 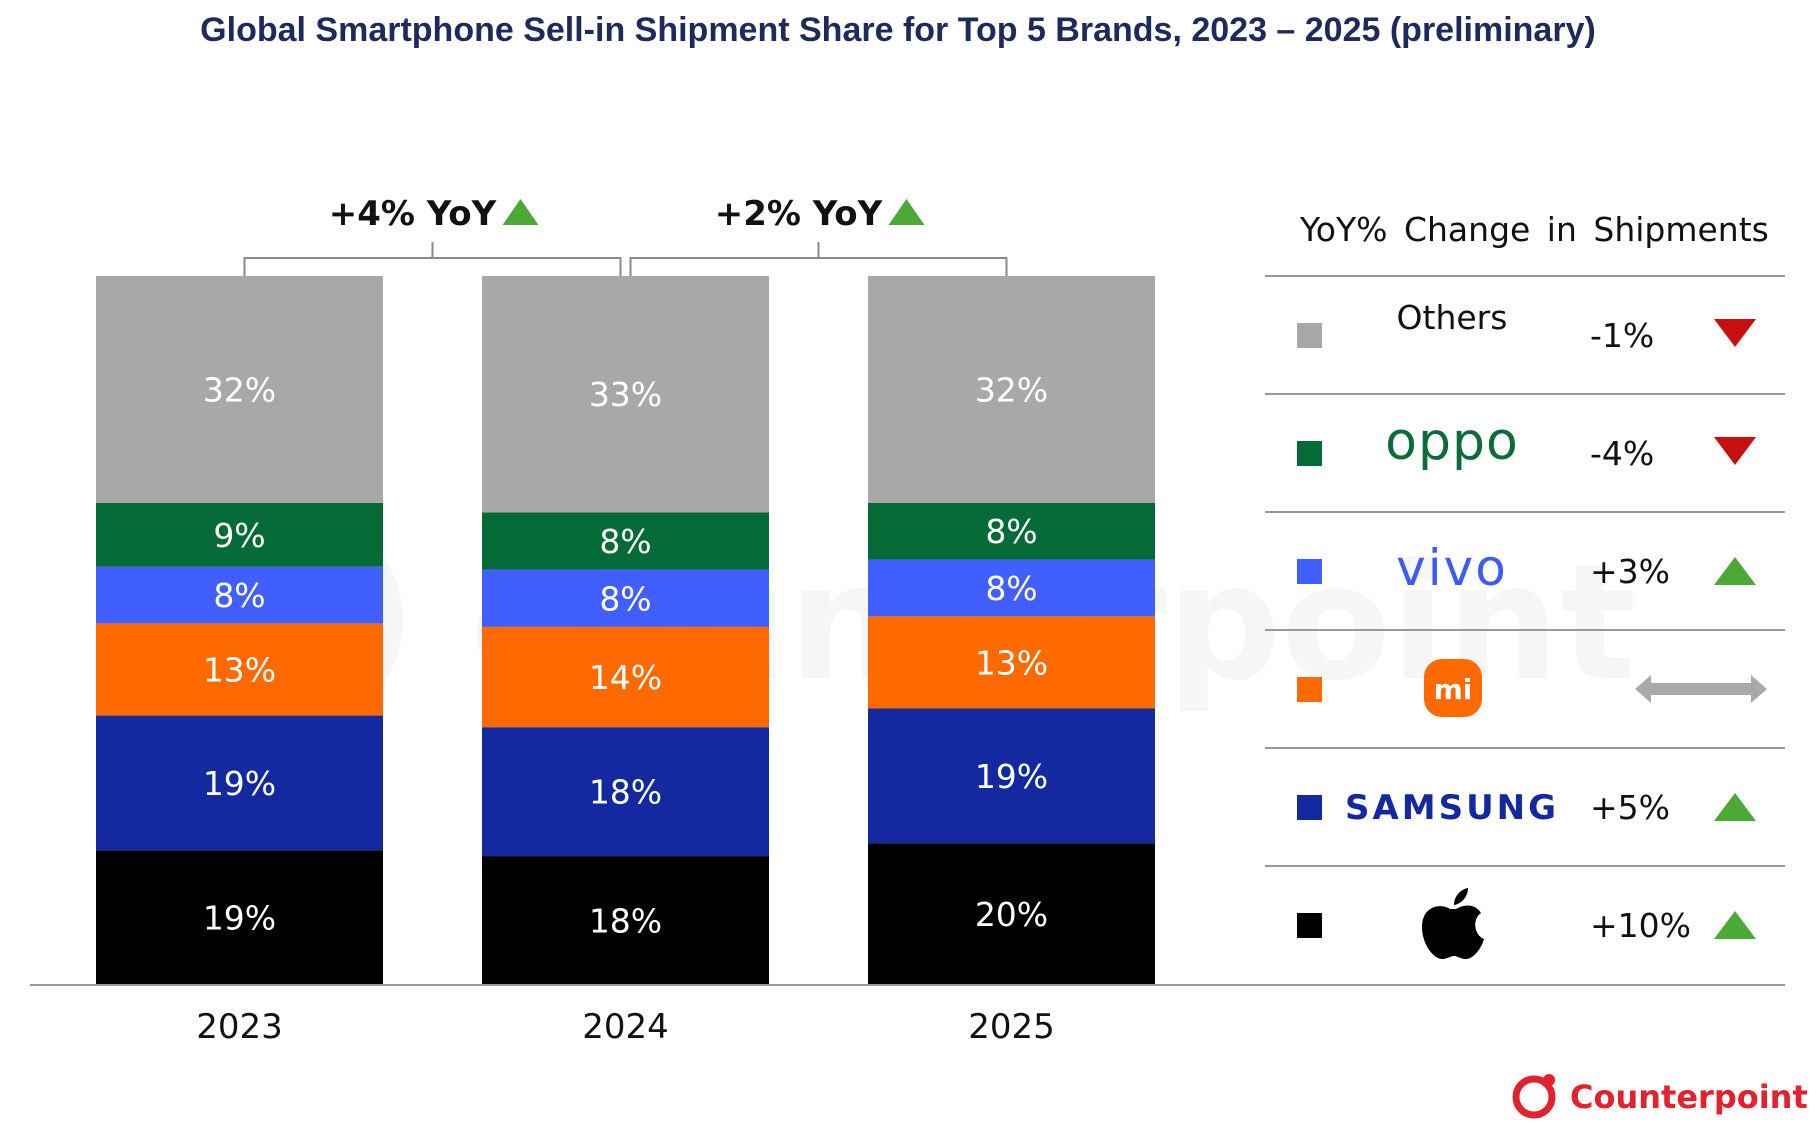 What do you see at coordinates (1622, 335) in the screenshot?
I see `legend-change-others: -1%` at bounding box center [1622, 335].